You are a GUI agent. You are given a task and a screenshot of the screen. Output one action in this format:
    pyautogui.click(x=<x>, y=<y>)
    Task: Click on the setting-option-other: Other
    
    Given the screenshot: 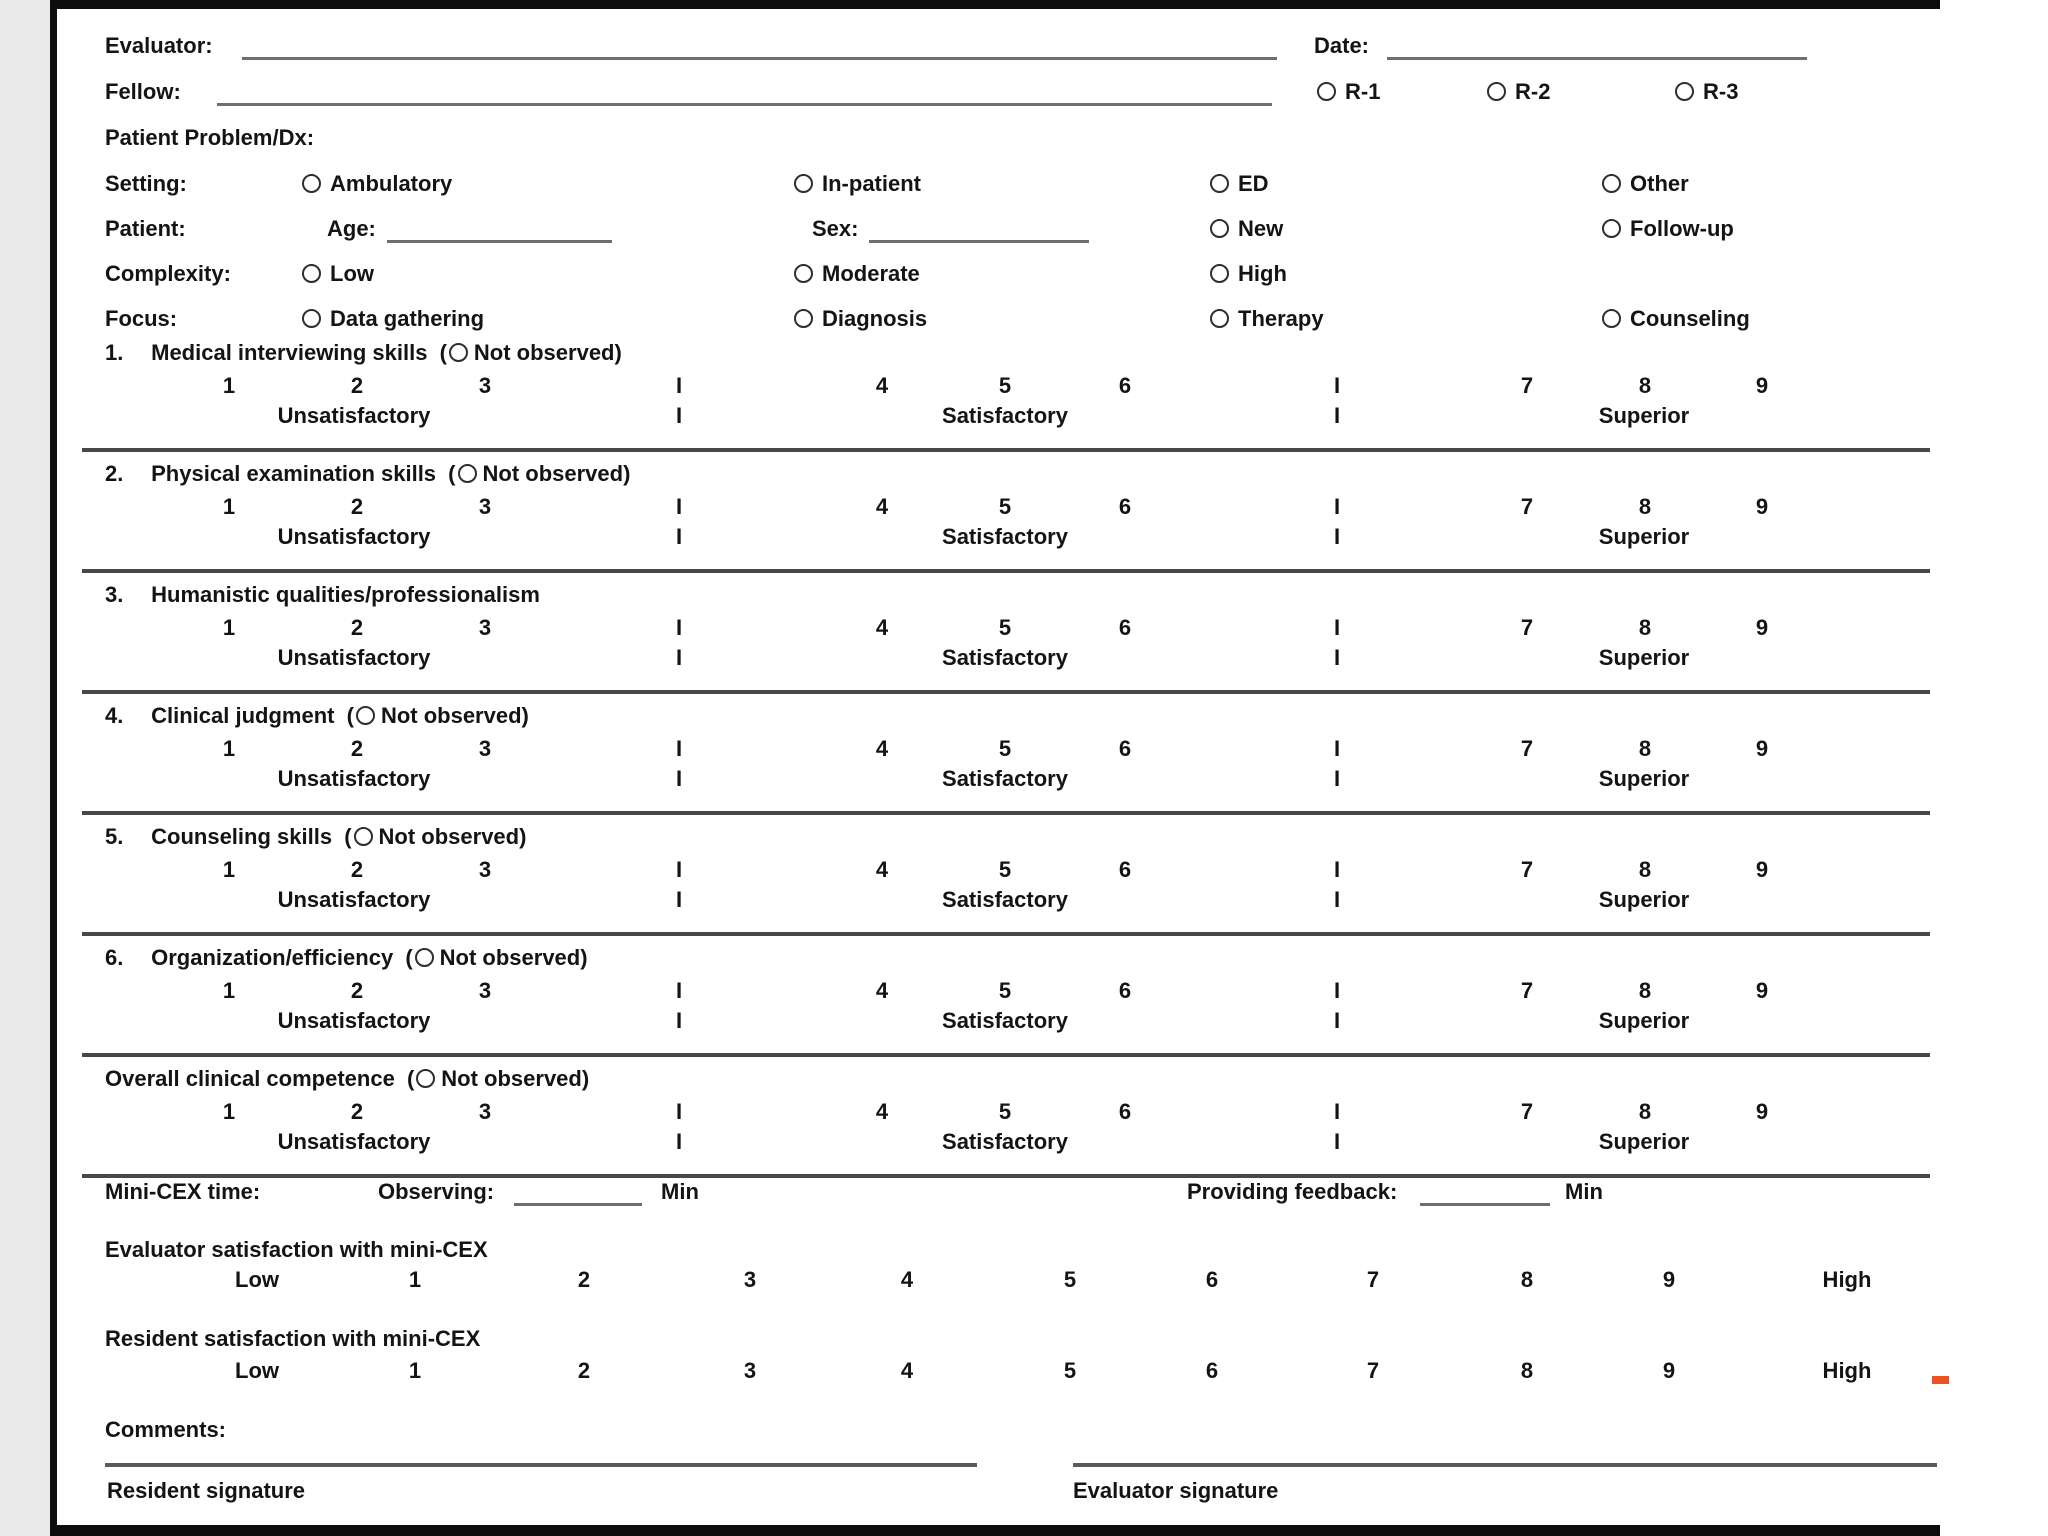 What is the action you would take?
    pyautogui.click(x=1645, y=184)
    